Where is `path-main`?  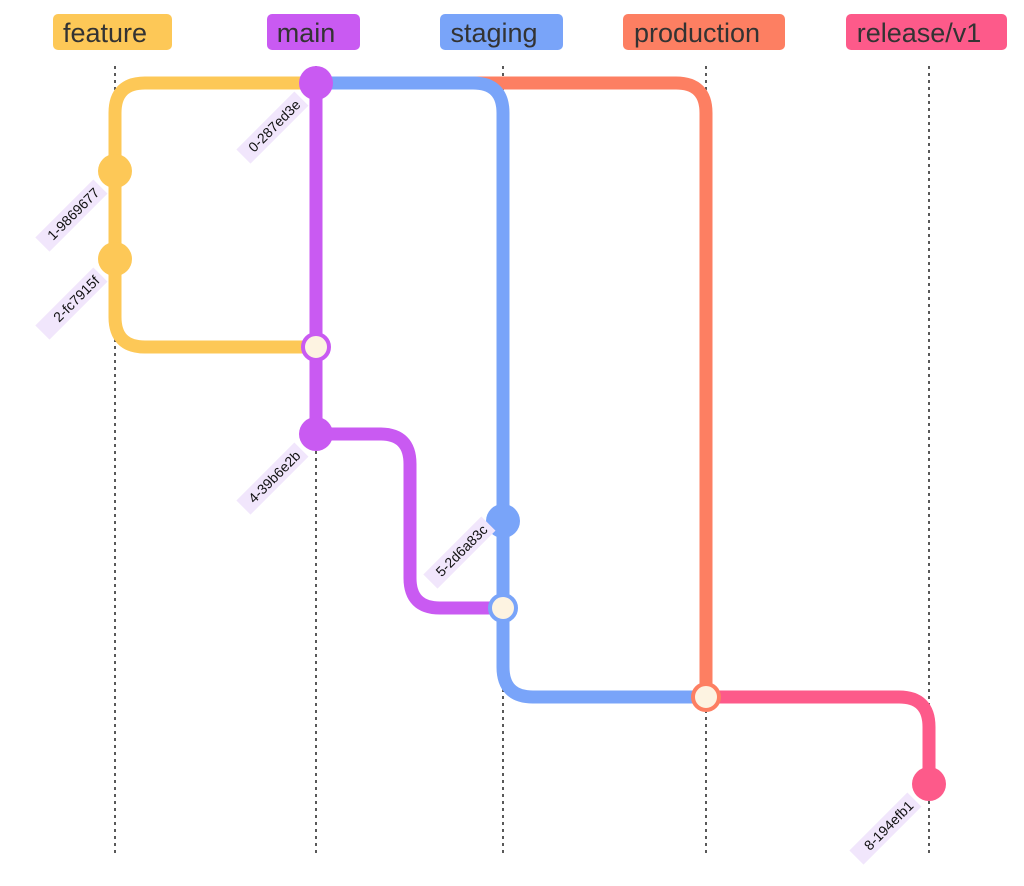 path-main is located at coordinates (409, 345).